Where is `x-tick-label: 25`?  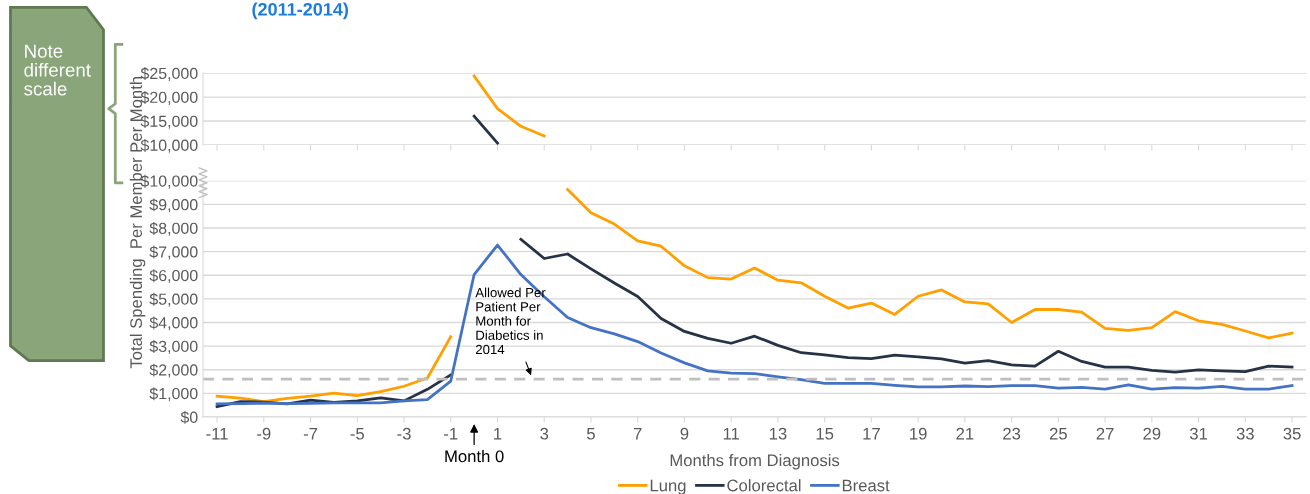
x-tick-label: 25 is located at coordinates (1058, 433).